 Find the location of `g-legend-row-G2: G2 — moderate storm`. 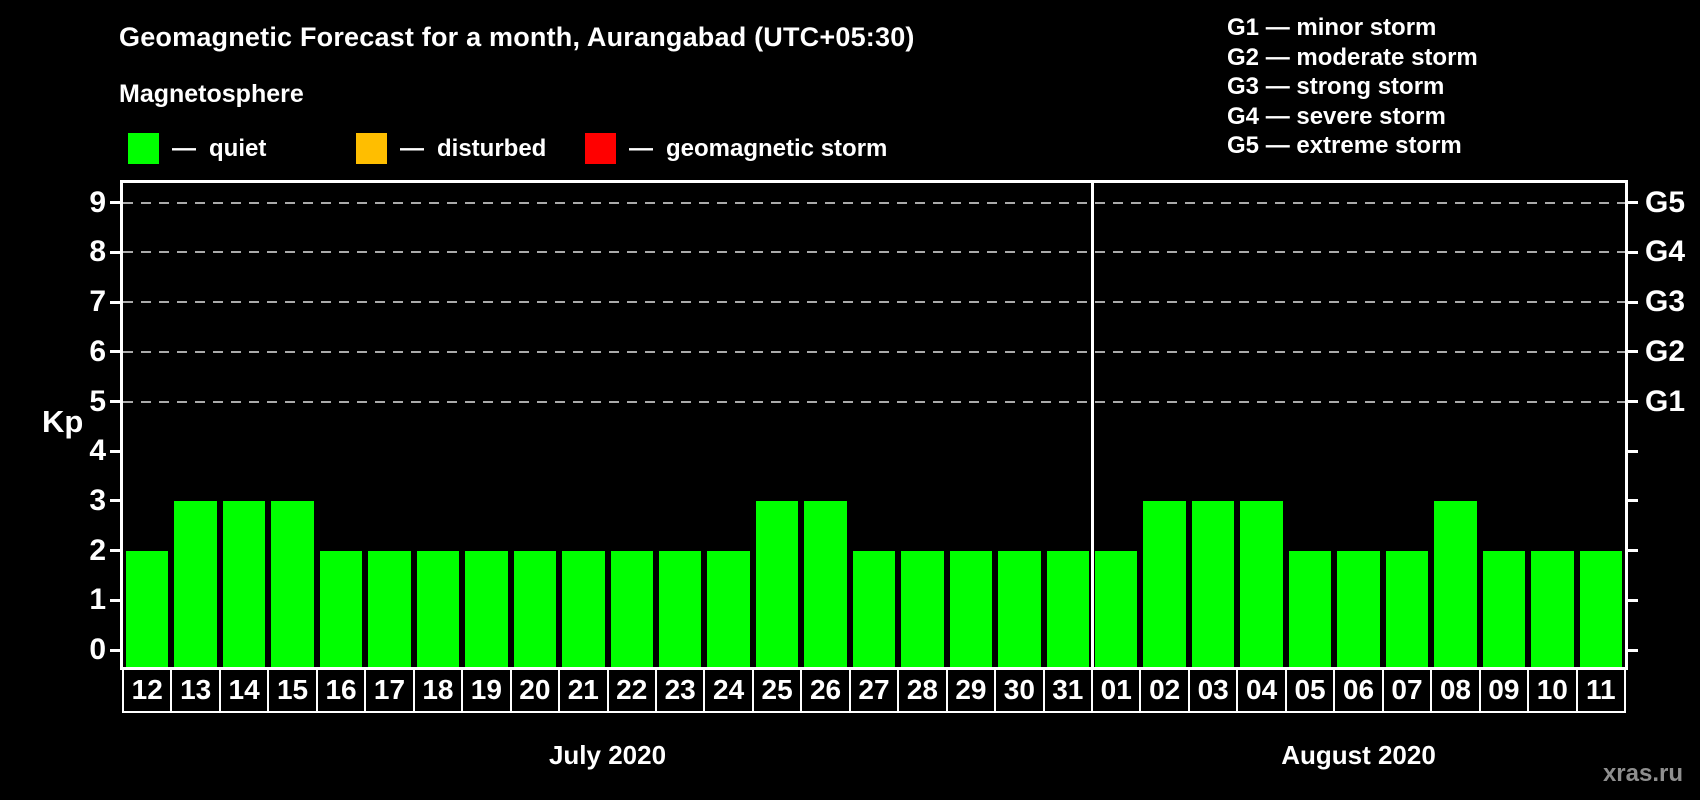

g-legend-row-G2: G2 — moderate storm is located at coordinates (1352, 58).